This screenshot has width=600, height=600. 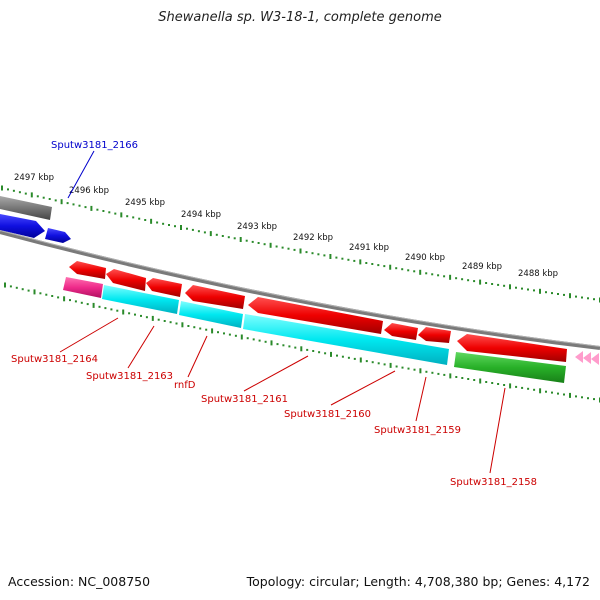 I want to click on scale-label: 2491 kbp, so click(x=369, y=248).